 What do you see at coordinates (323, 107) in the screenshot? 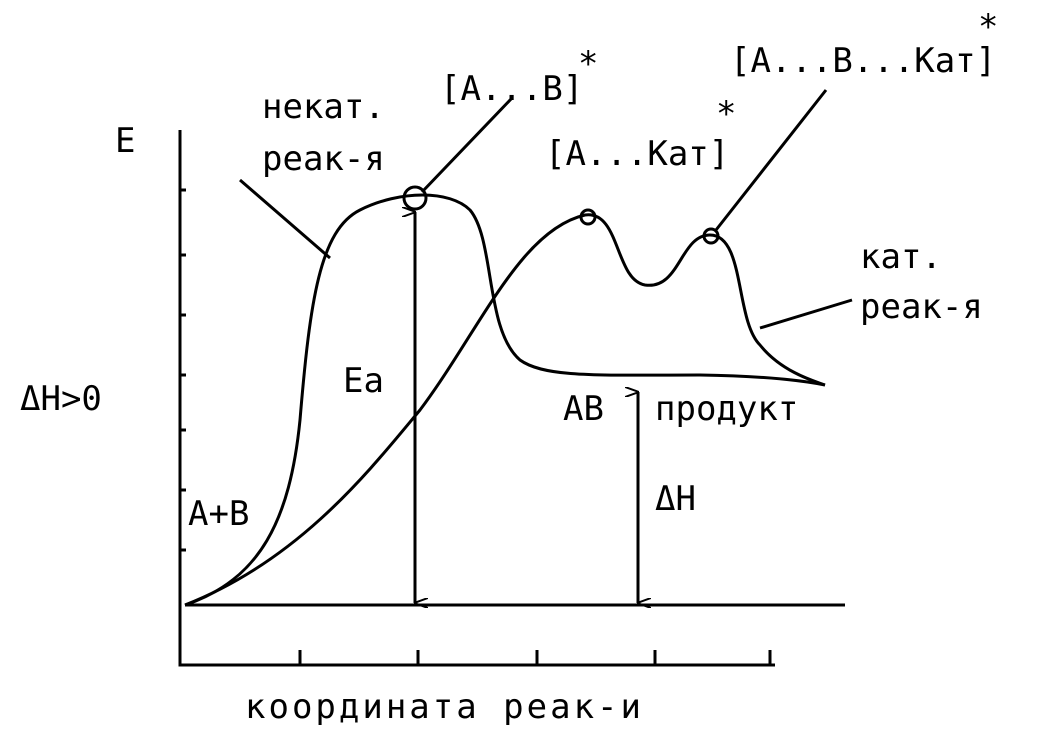
I see `label: некат.` at bounding box center [323, 107].